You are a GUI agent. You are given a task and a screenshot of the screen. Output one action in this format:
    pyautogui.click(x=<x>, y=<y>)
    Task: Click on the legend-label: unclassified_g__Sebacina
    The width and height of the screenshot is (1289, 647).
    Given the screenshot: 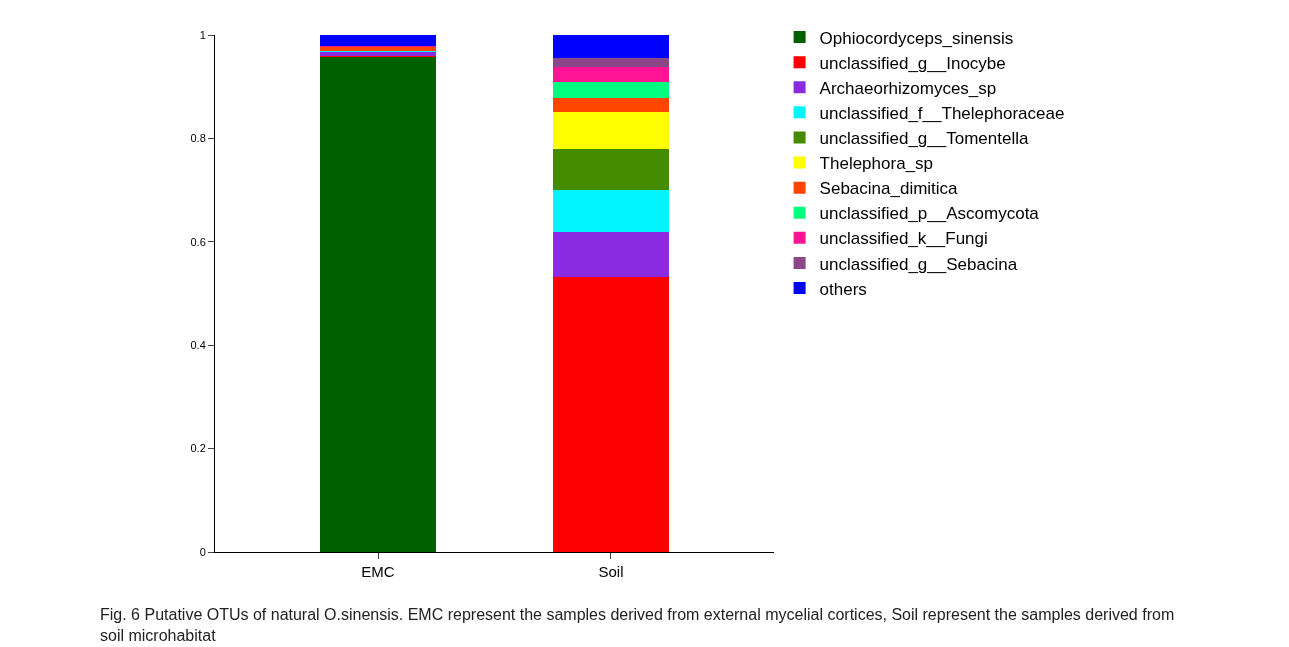 What is the action you would take?
    pyautogui.click(x=918, y=264)
    